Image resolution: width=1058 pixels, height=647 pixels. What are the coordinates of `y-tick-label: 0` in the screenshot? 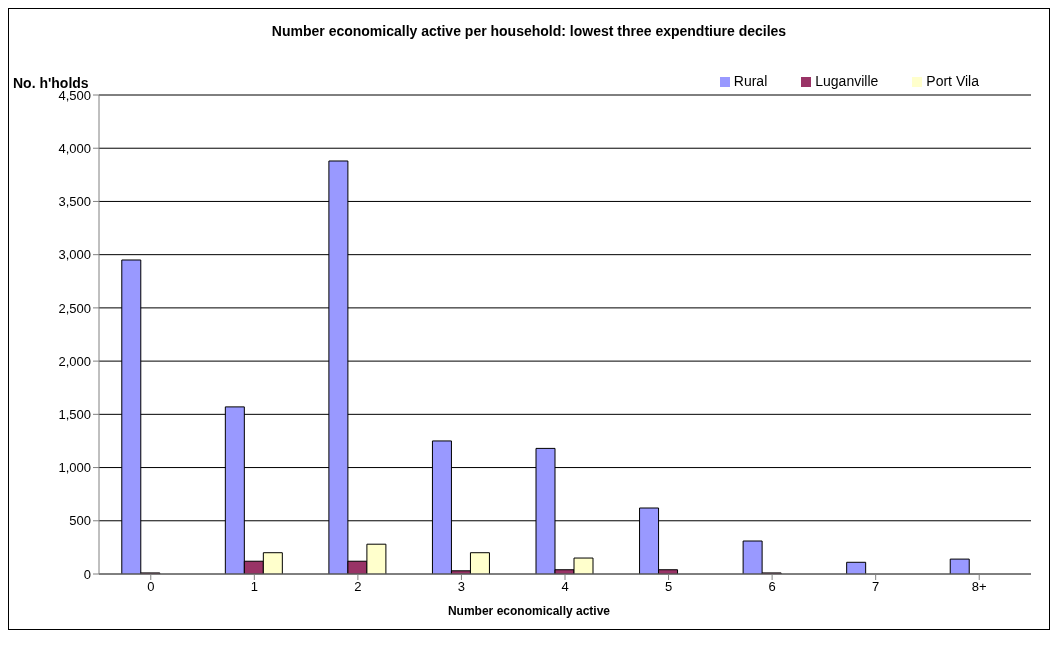 It's located at (87, 574).